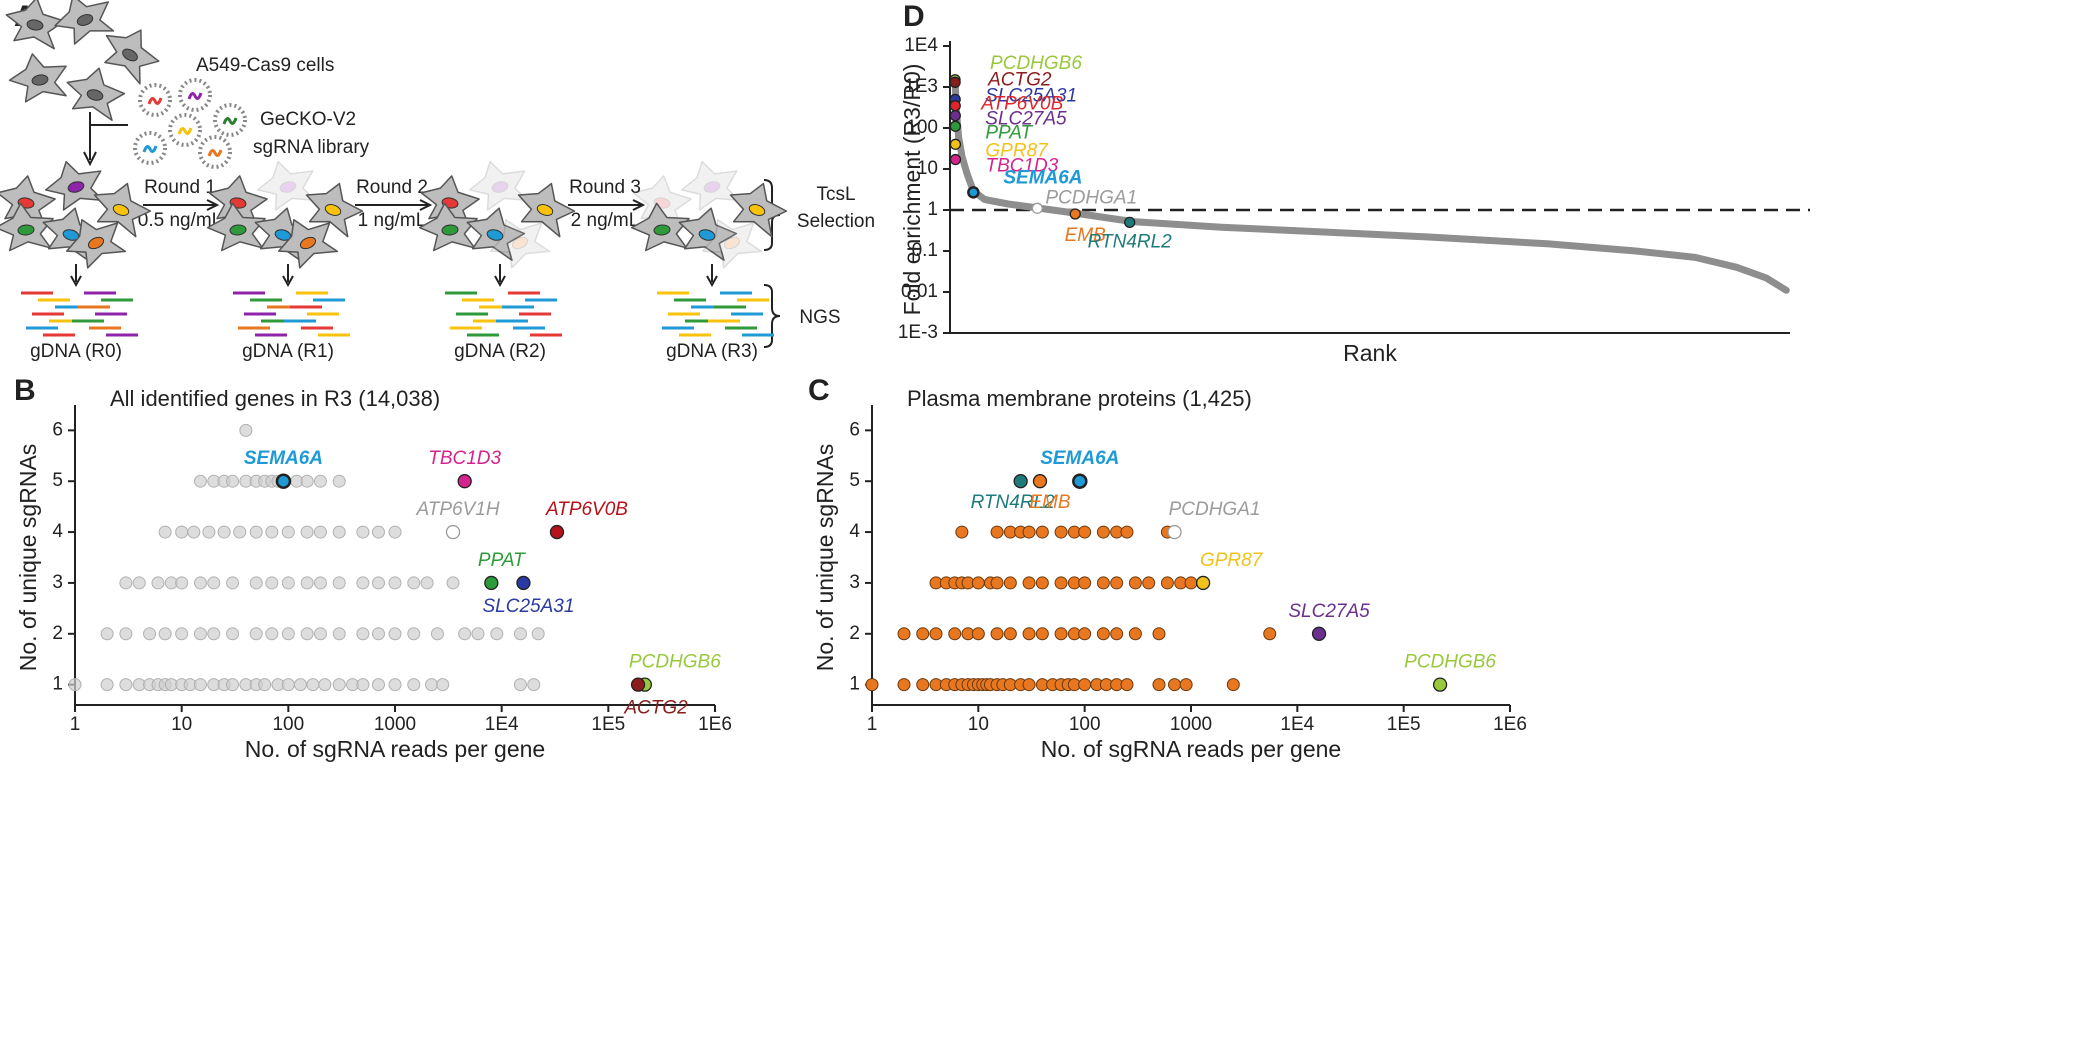 The width and height of the screenshot is (2100, 1053). Describe the element at coordinates (605, 220) in the screenshot. I see `dose-label: 2 ng/mL` at that location.